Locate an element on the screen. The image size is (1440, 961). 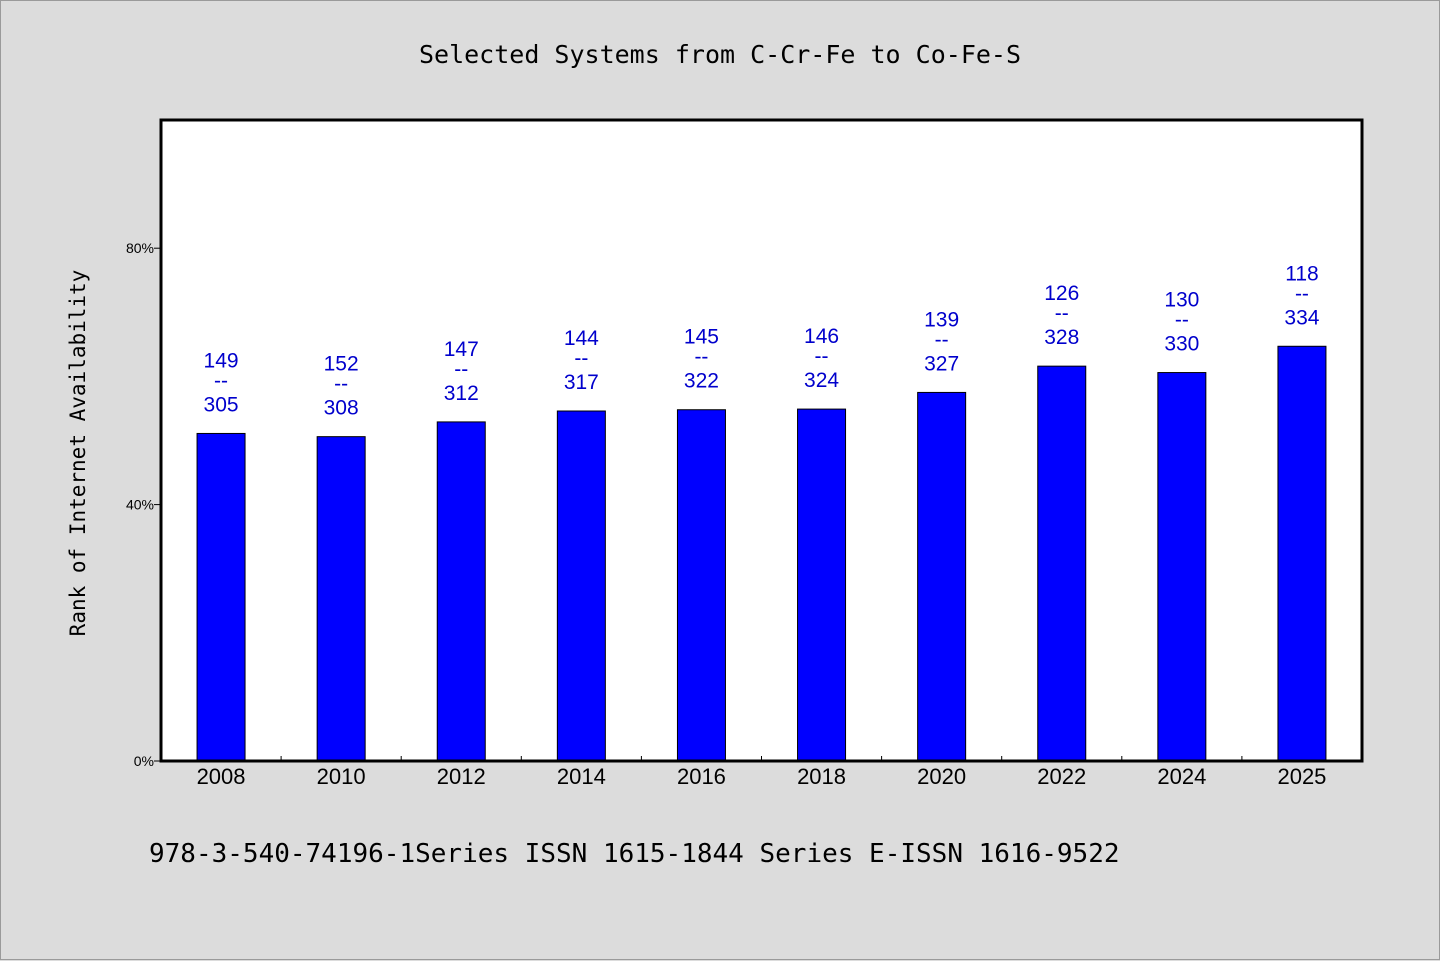
bar-2008 is located at coordinates (221, 597).